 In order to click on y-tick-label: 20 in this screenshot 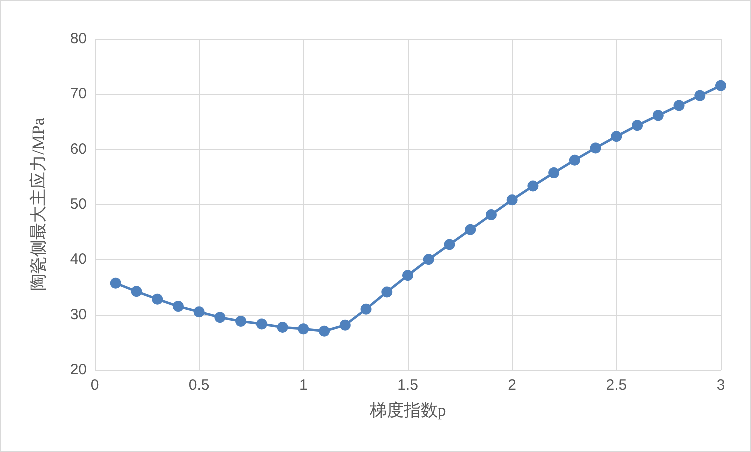, I will do `click(78, 370)`.